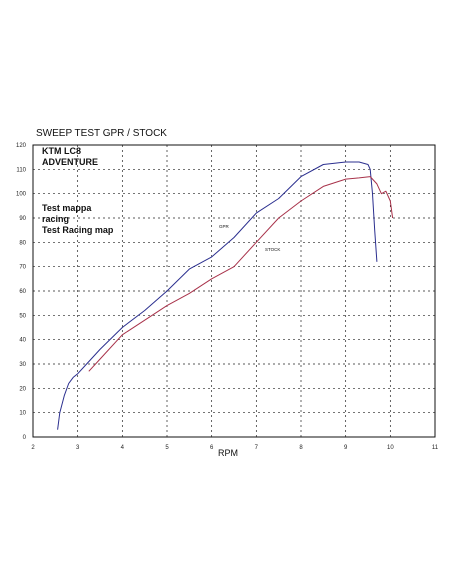 Image resolution: width=452 pixels, height=584 pixels. Describe the element at coordinates (61, 151) in the screenshot. I see `model-label: KTM LC8` at that location.